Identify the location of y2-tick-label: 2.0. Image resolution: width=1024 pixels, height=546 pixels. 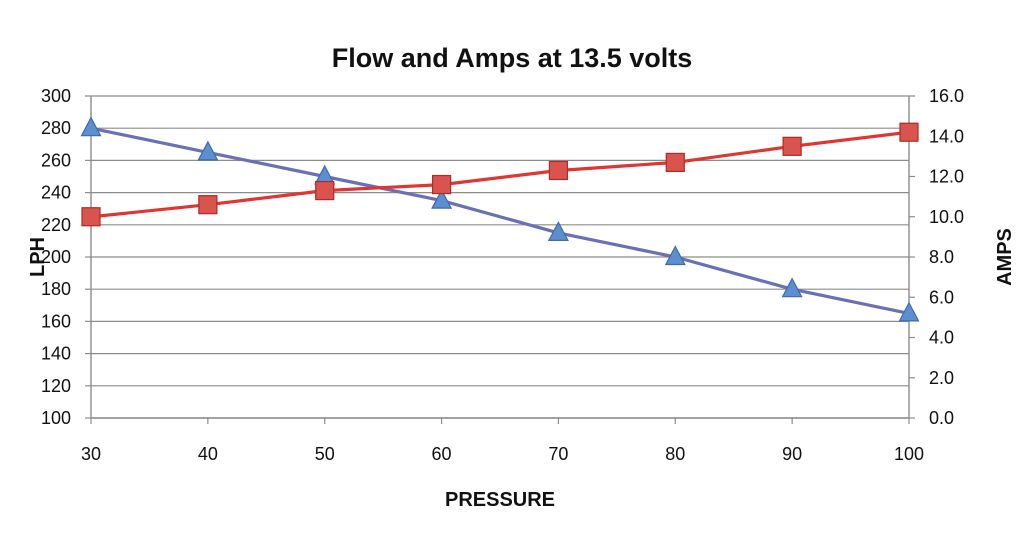
(941, 378).